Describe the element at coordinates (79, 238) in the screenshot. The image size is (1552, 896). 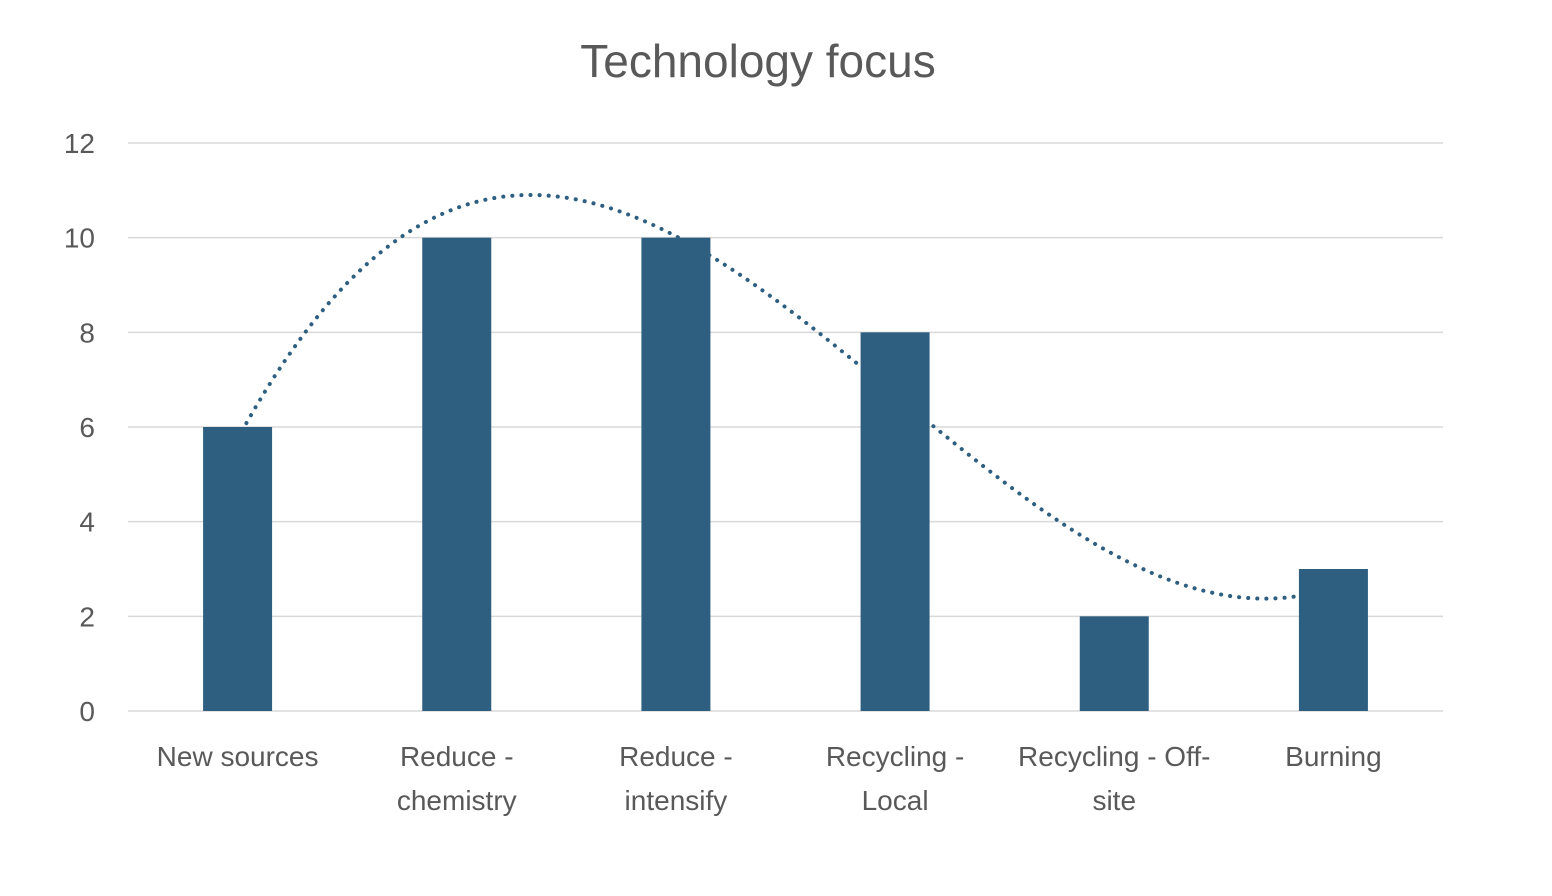
I see `y-tick-label: 10` at that location.